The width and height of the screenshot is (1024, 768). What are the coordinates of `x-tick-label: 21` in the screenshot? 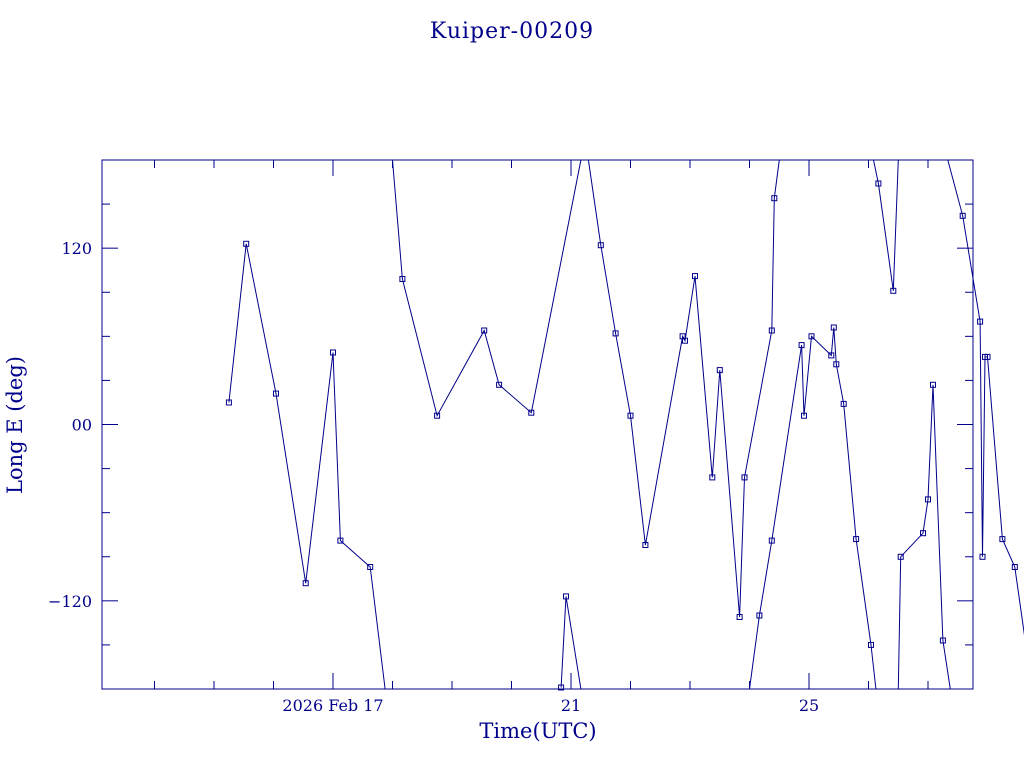 It's located at (571, 705).